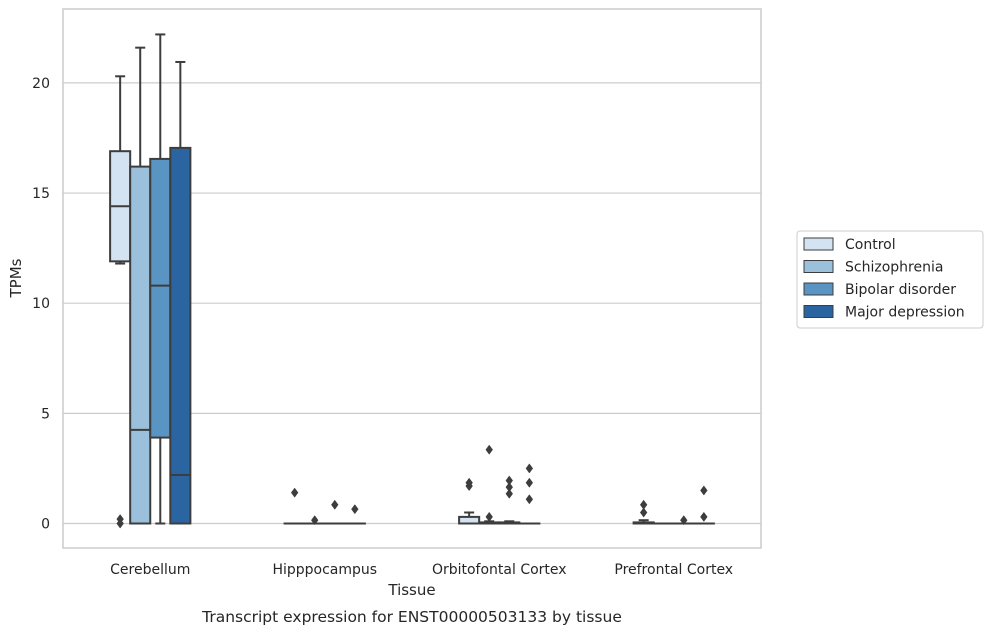 This screenshot has height=634, width=993. What do you see at coordinates (16, 278) in the screenshot?
I see `y-axis-label: TPMs` at bounding box center [16, 278].